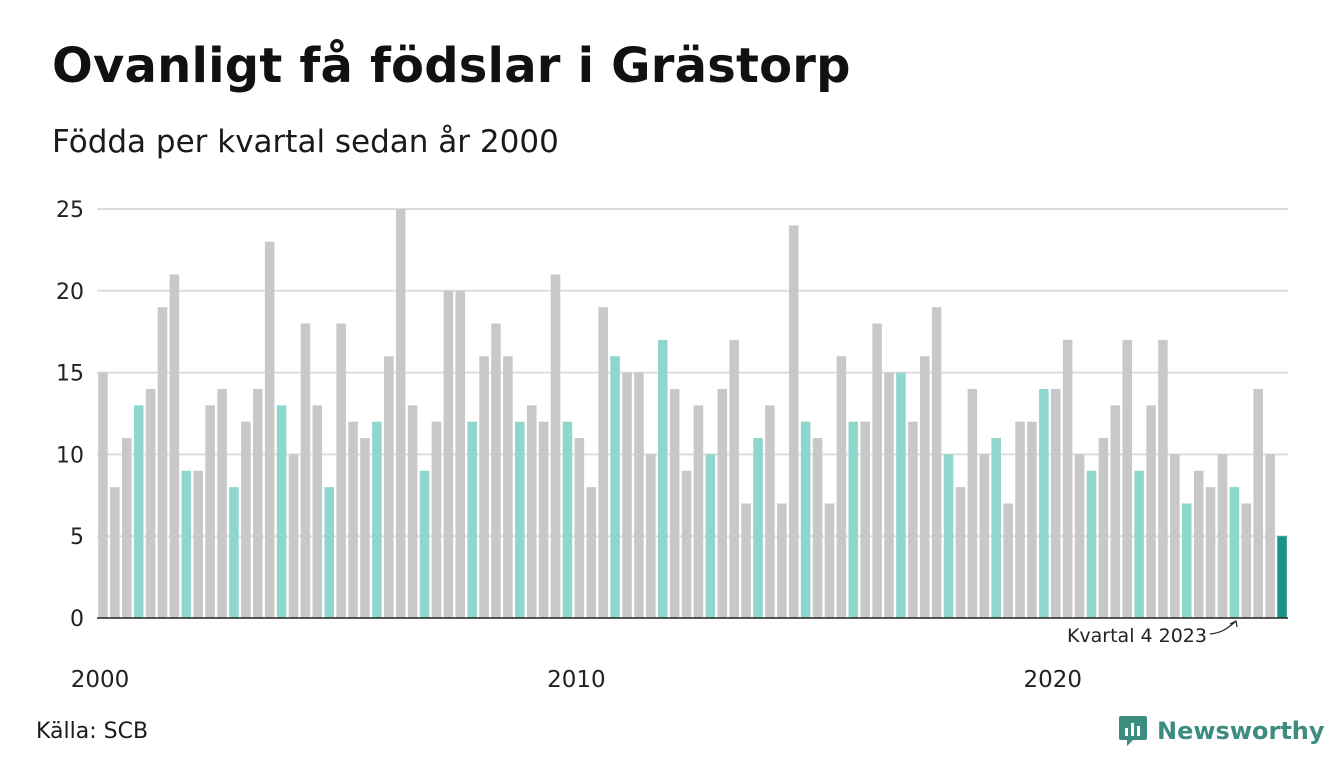 The image size is (1340, 780). I want to click on latest-quarter-annotation: Kvartal 4 2023, so click(1152, 633).